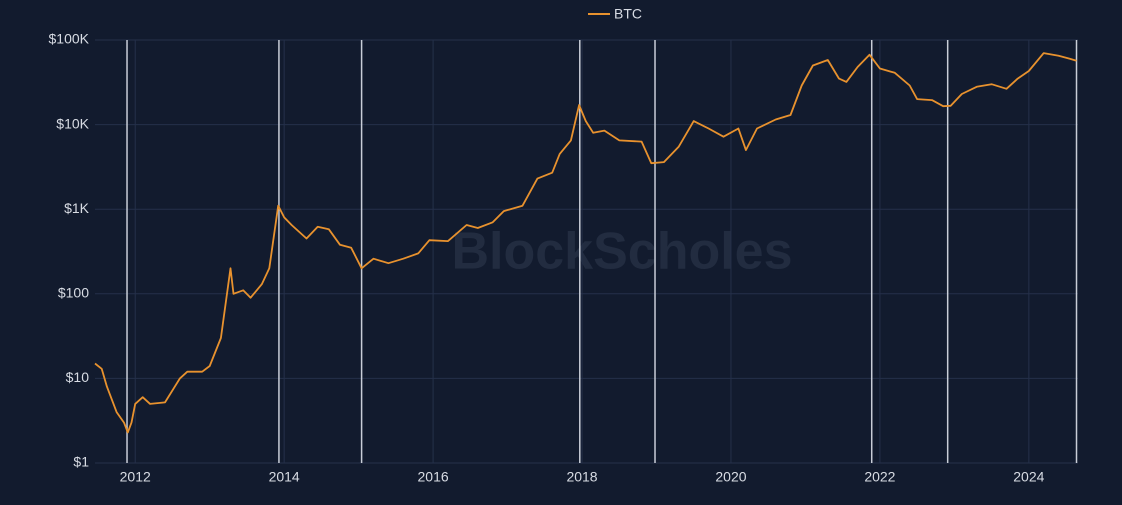  What do you see at coordinates (581, 477) in the screenshot?
I see `x-tick-label: 2018` at bounding box center [581, 477].